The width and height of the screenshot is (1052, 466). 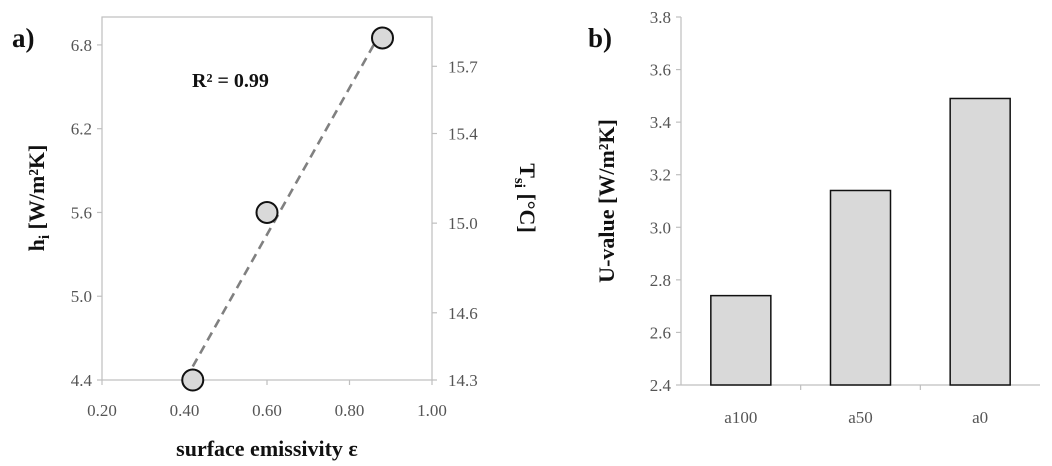 What do you see at coordinates (463, 223) in the screenshot?
I see `y2-tick-label: 15.0` at bounding box center [463, 223].